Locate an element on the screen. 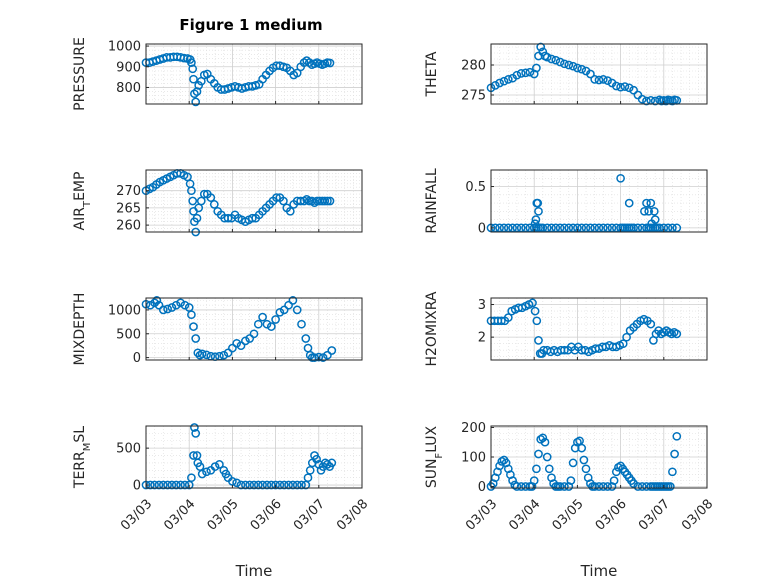 The width and height of the screenshot is (778, 583). y-axis-label: THETA is located at coordinates (432, 74).